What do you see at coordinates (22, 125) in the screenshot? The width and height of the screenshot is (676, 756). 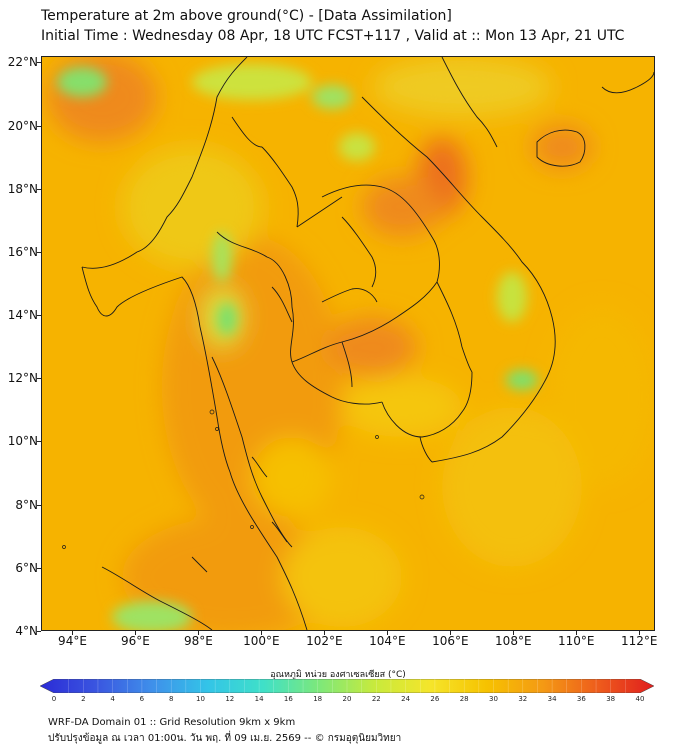 I see `lat-tick-label: 20°N` at bounding box center [22, 125].